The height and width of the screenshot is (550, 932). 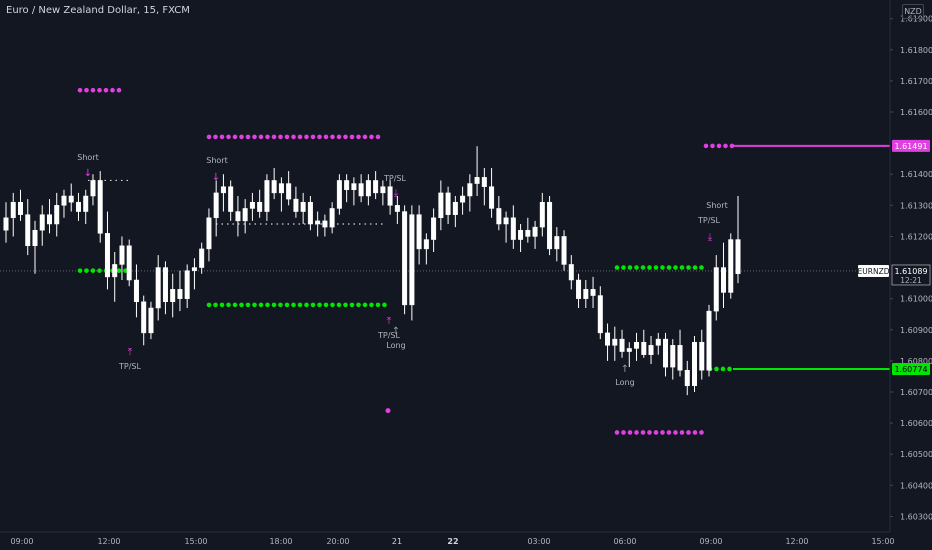 What do you see at coordinates (910, 369) in the screenshot?
I see `lower-level-badge: 1.60774` at bounding box center [910, 369].